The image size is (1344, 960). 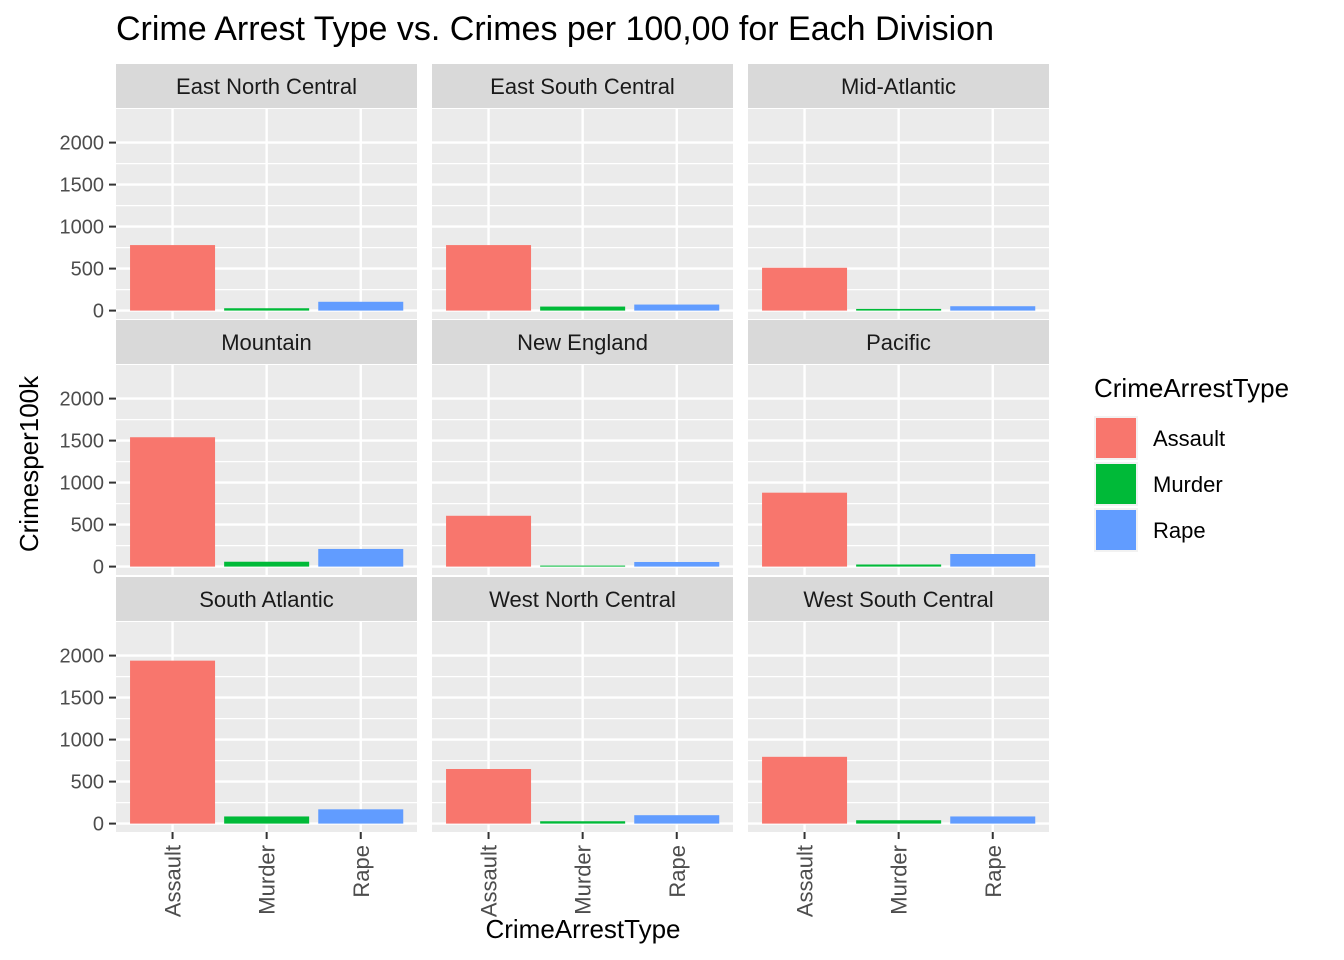 I want to click on facet-label: West South Central, so click(x=898, y=599).